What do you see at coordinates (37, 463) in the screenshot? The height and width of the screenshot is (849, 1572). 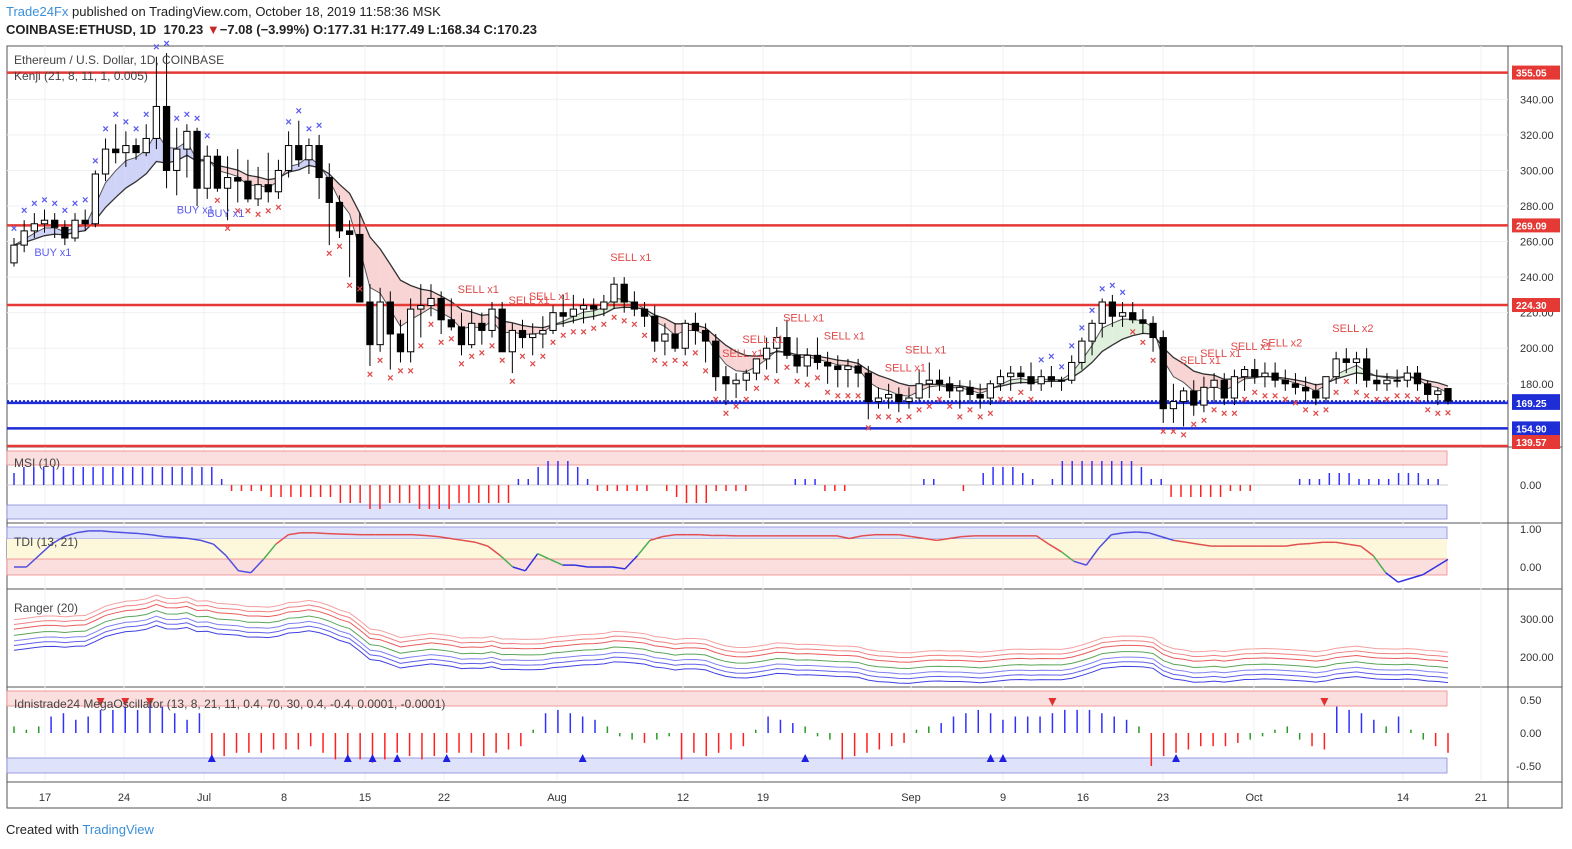 I see `msi-title: MSI (10)` at bounding box center [37, 463].